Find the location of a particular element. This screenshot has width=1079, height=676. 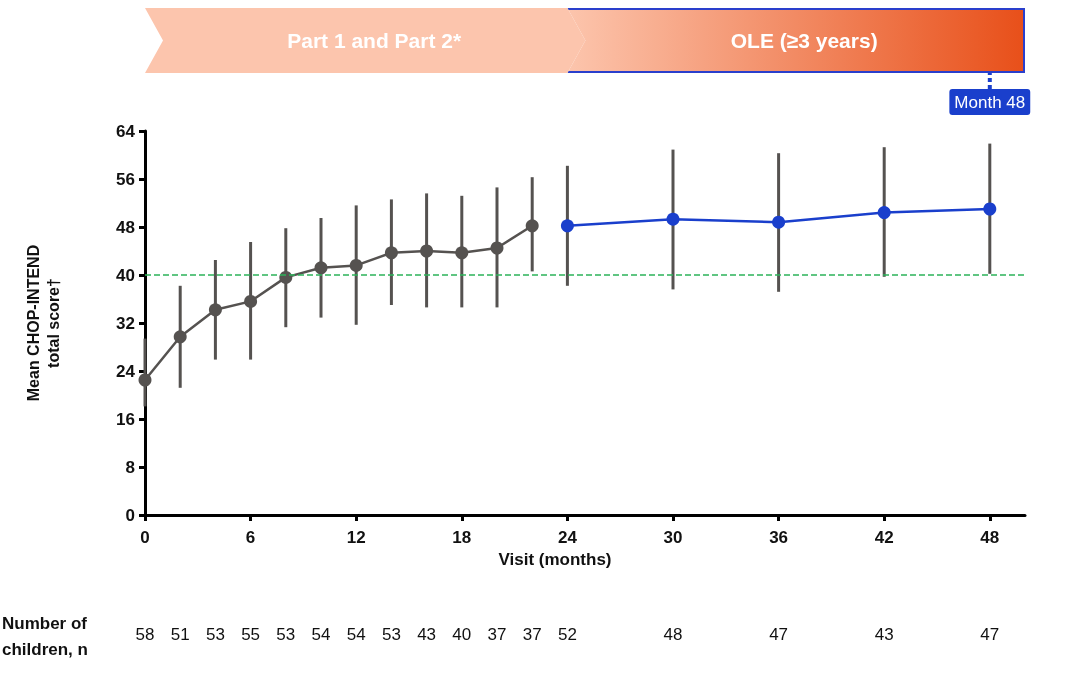

y-tick-label: 32 is located at coordinates (125, 323).